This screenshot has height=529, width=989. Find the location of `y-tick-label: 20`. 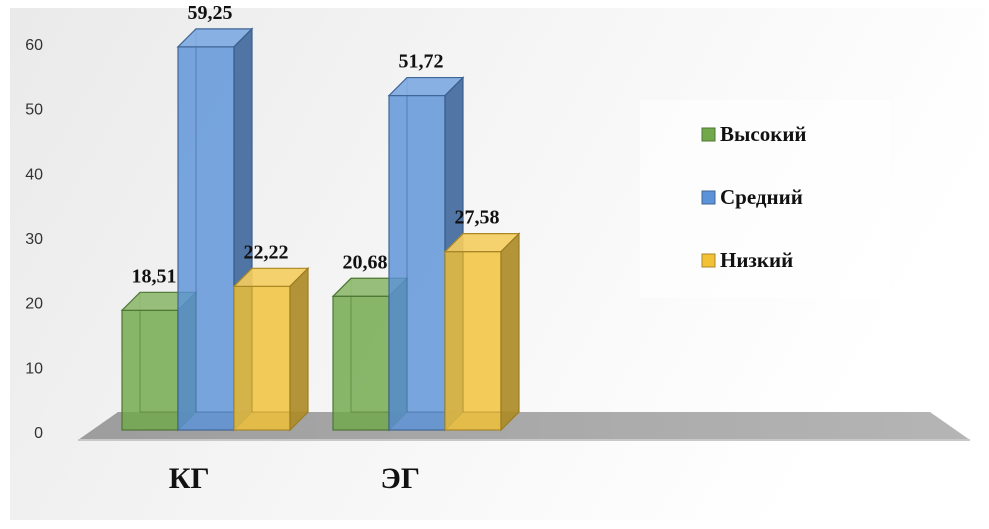

y-tick-label: 20 is located at coordinates (34, 304).